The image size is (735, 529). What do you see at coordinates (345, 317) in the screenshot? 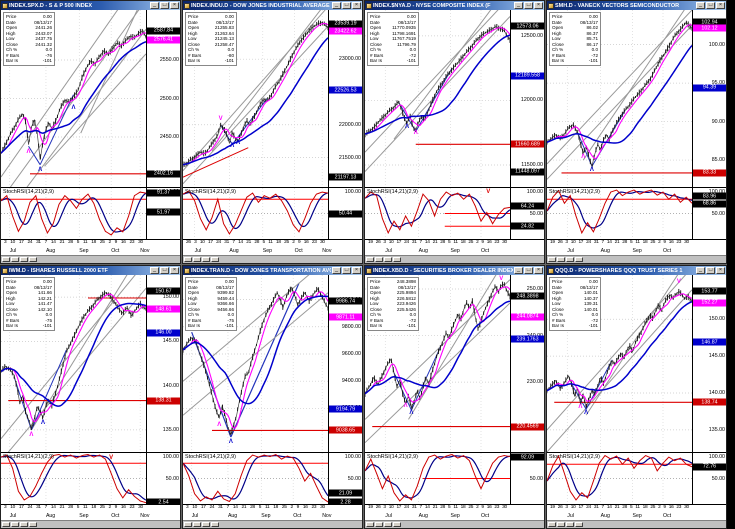
I see `price-label-box: 9871.11` at bounding box center [345, 317].